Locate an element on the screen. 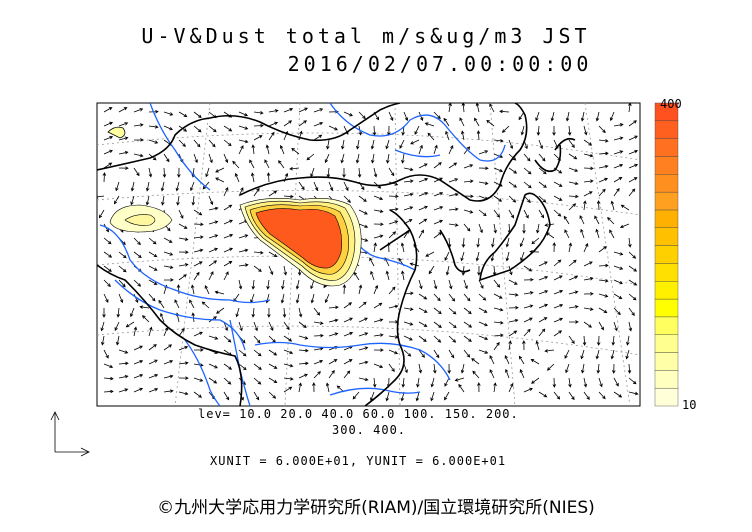 This screenshot has height=532, width=752. map-title: U-V&Dust total m/s&ug/m3 JST is located at coordinates (366, 36).